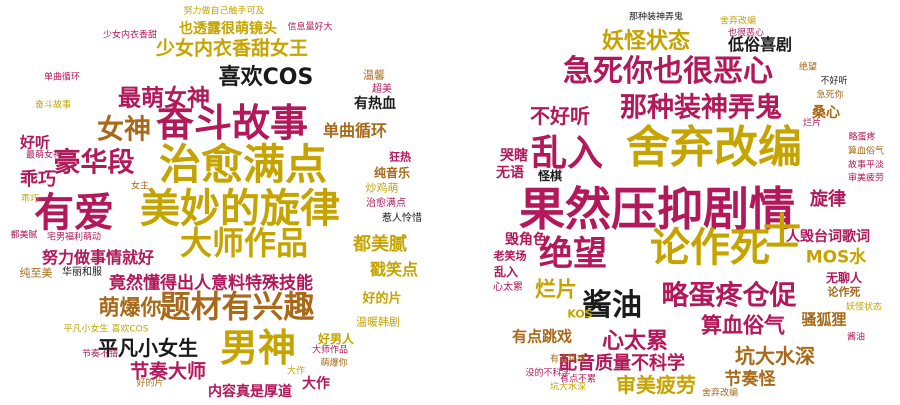 This screenshot has width=900, height=405. I want to click on cloud-word: 也很恶心, so click(746, 33).